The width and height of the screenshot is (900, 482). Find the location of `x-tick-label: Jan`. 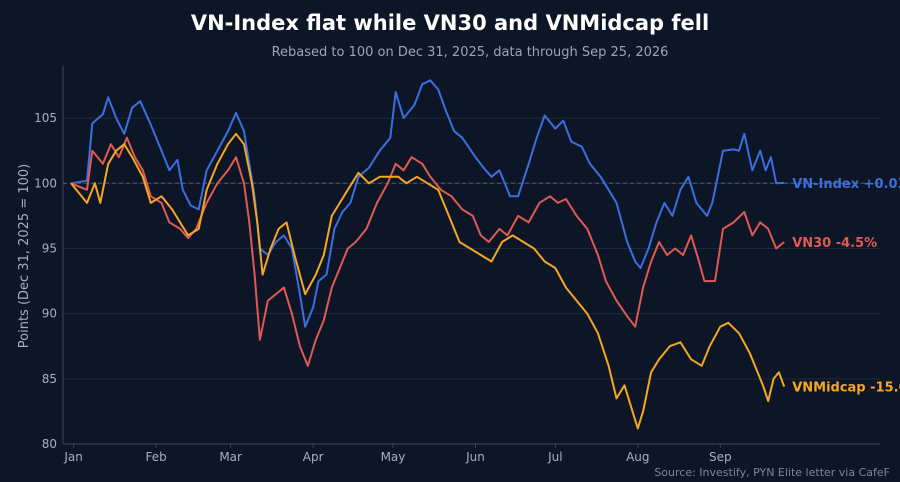

x-tick-label: Jan is located at coordinates (73, 457).